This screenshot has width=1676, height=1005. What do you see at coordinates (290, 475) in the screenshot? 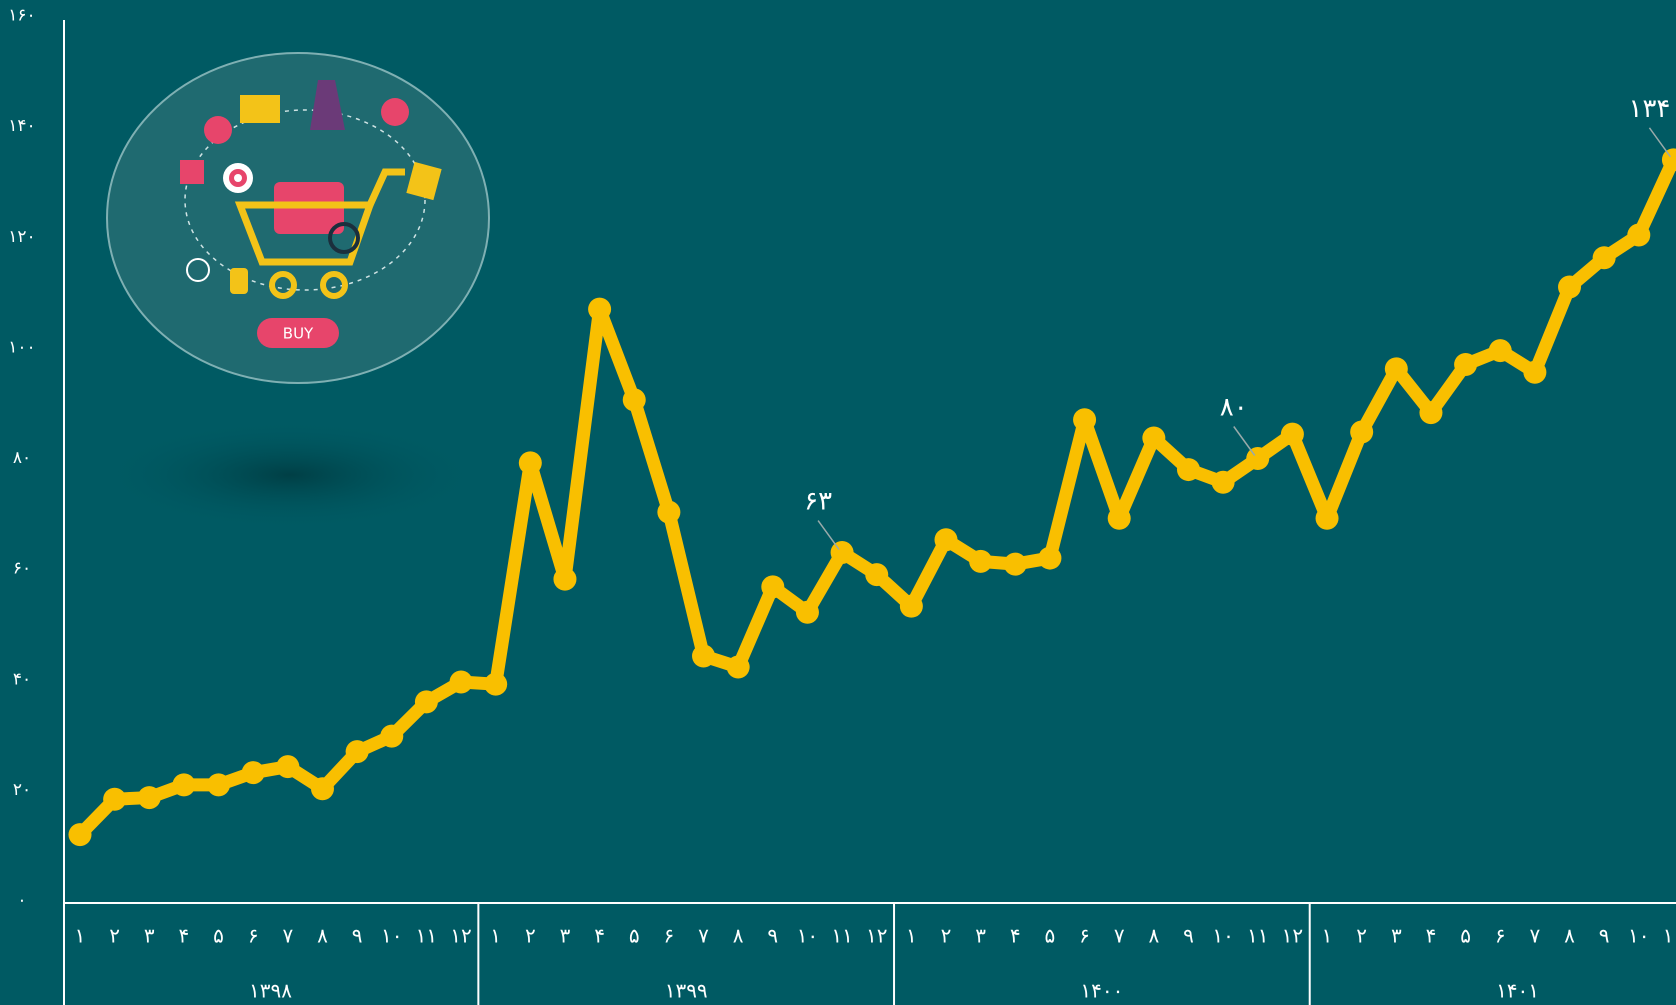
I see `illustration-shadow` at bounding box center [290, 475].